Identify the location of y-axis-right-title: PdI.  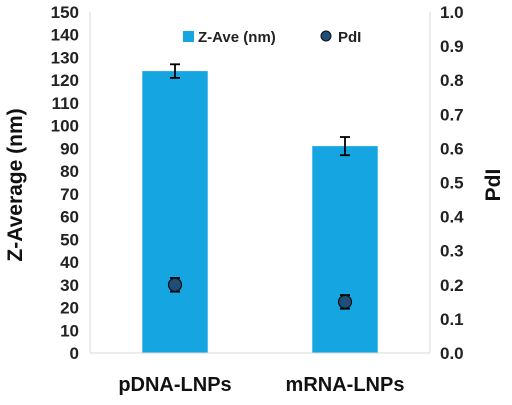
(493, 185).